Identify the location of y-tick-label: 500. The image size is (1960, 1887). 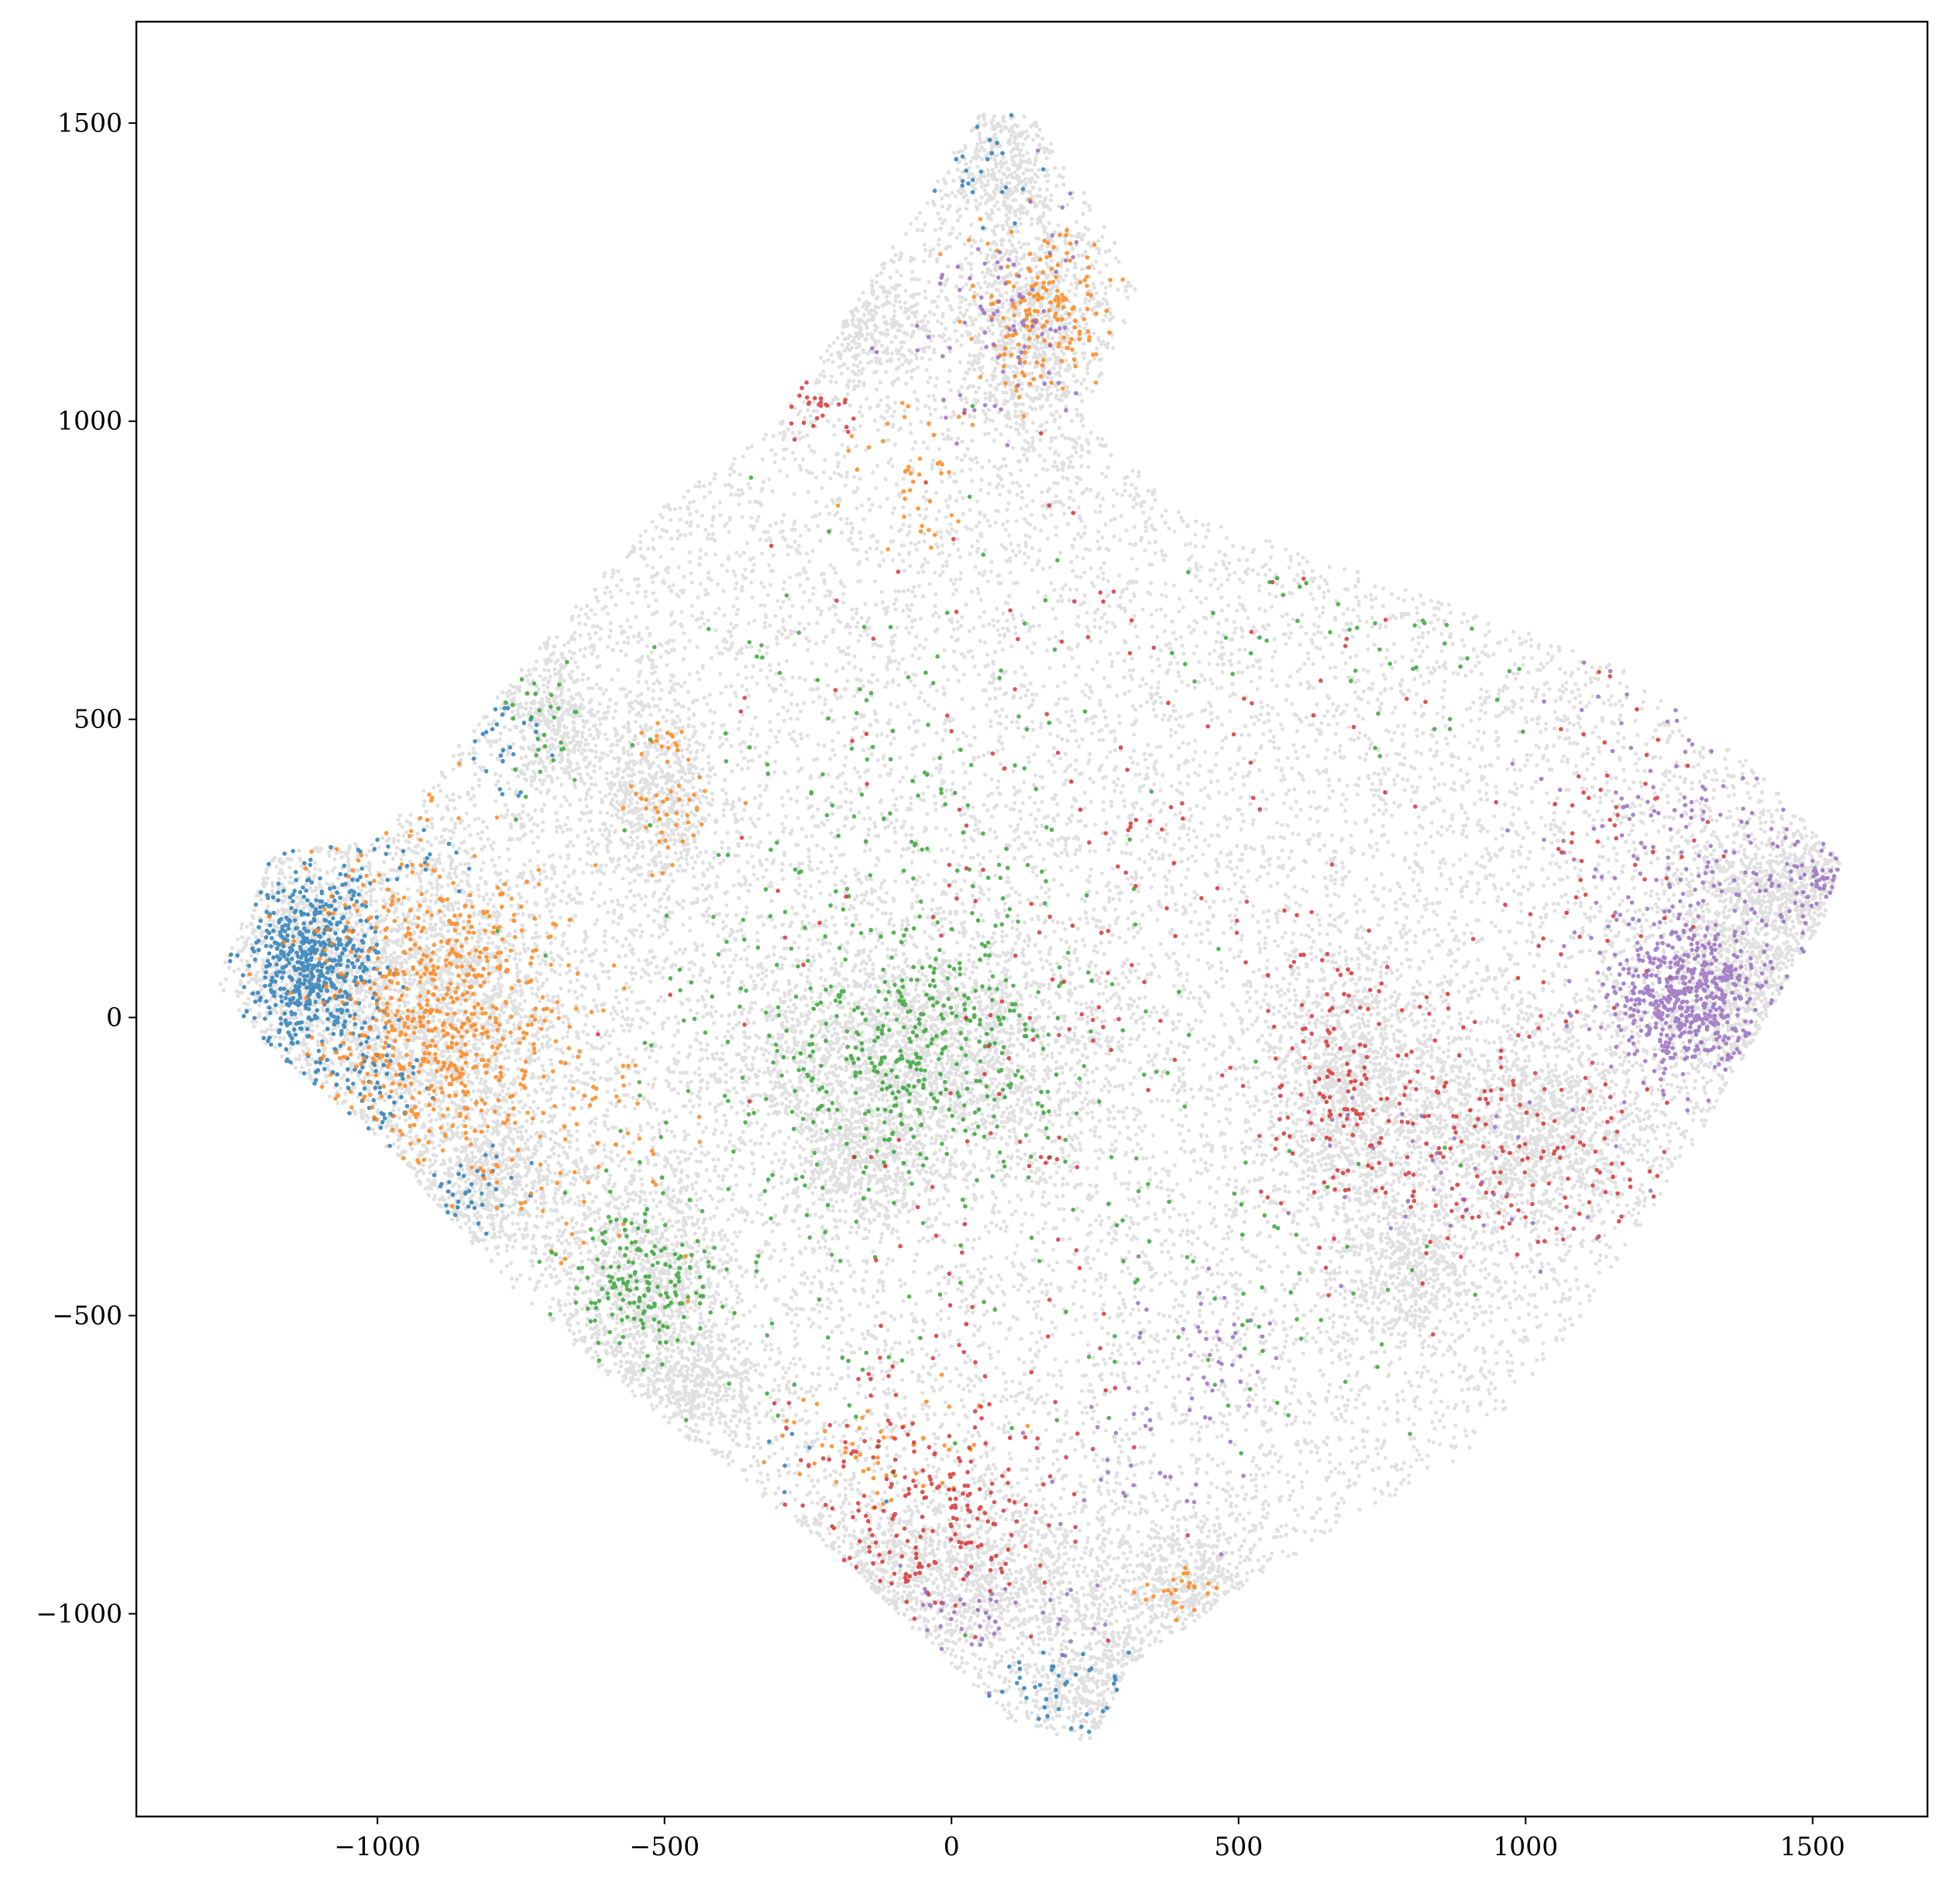
(98, 719).